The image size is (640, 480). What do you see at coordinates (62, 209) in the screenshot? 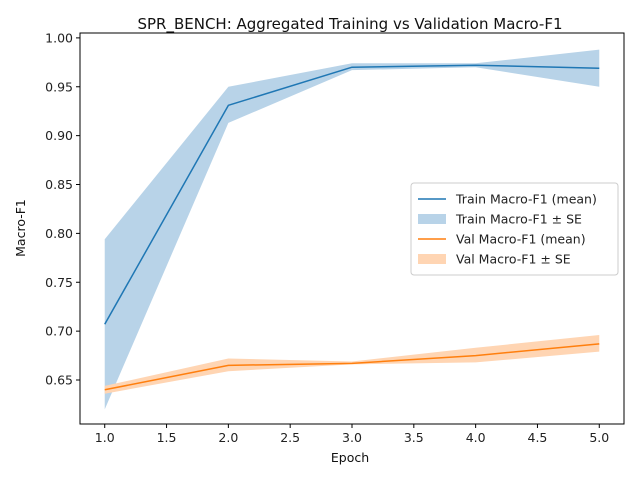
I see `y-axis-ticks: 0.65 0.70 0.75 0.80 0.85 0.90 0.95 1.00` at bounding box center [62, 209].